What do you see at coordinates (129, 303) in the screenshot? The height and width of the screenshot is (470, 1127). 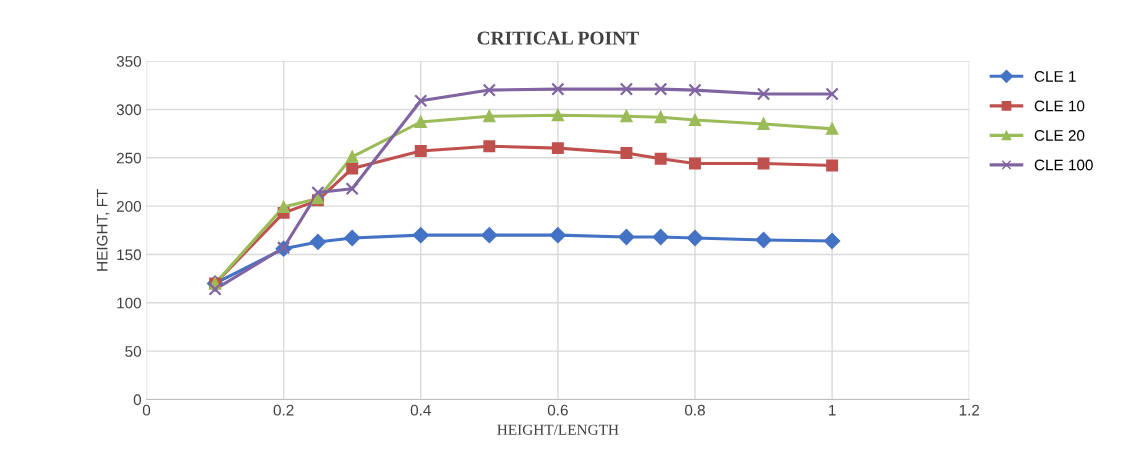 I see `y-tick-label: 100` at bounding box center [129, 303].